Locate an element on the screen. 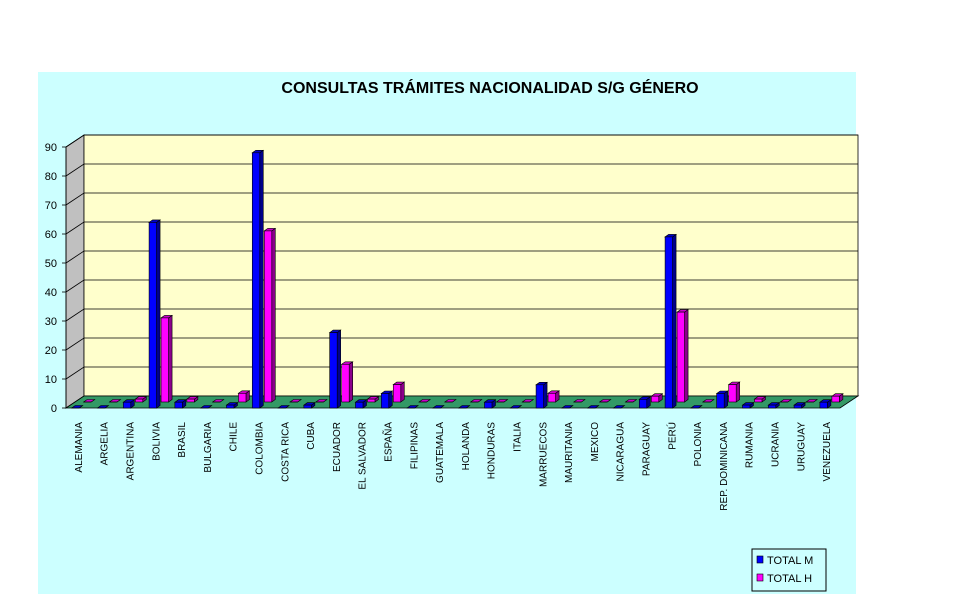  category-label: RUMANIA is located at coordinates (750, 445).